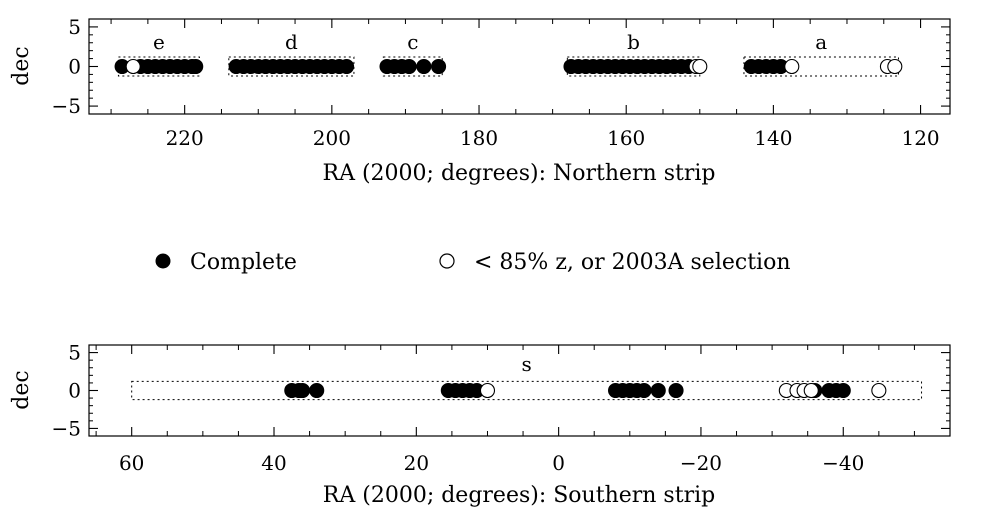 Image resolution: width=981 pixels, height=525 pixels. I want to click on x-tick-label: 160, so click(626, 138).